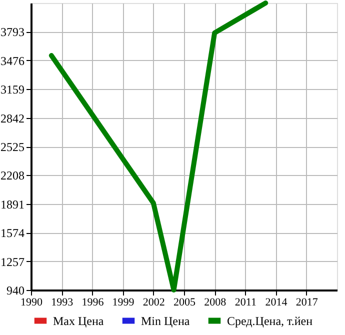  I want to click on x-tick-label: 2017, so click(307, 302).